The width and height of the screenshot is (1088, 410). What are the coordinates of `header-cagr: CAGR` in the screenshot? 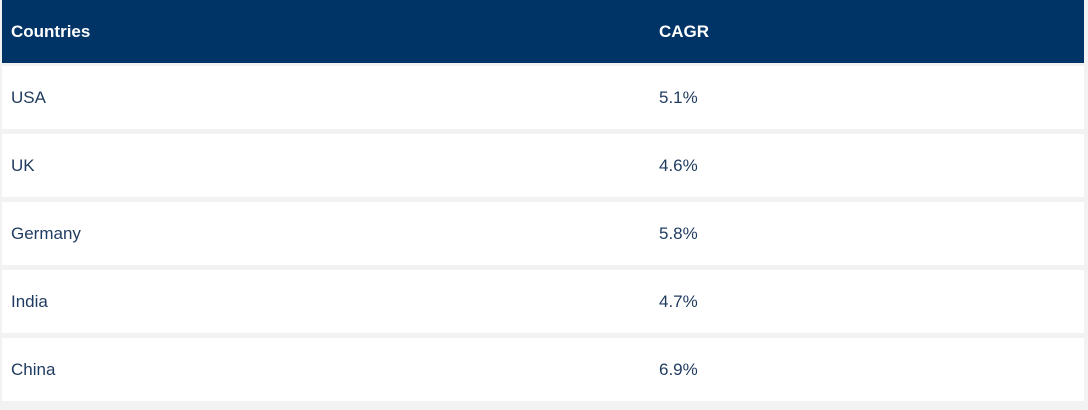 It's located at (684, 31).